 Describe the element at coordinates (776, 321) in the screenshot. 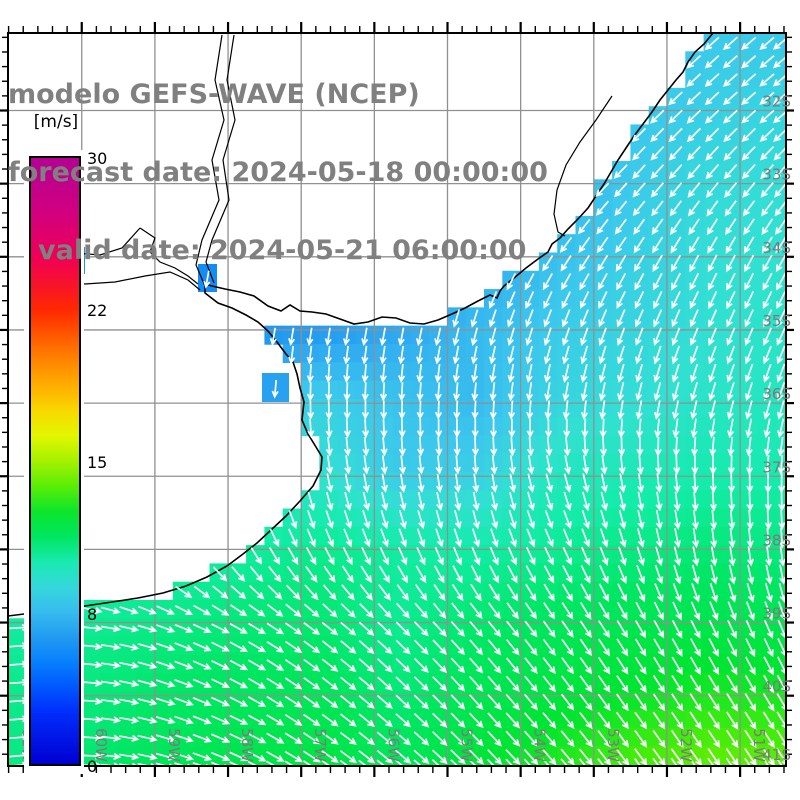

I see `lat-label-35S: 35S` at that location.